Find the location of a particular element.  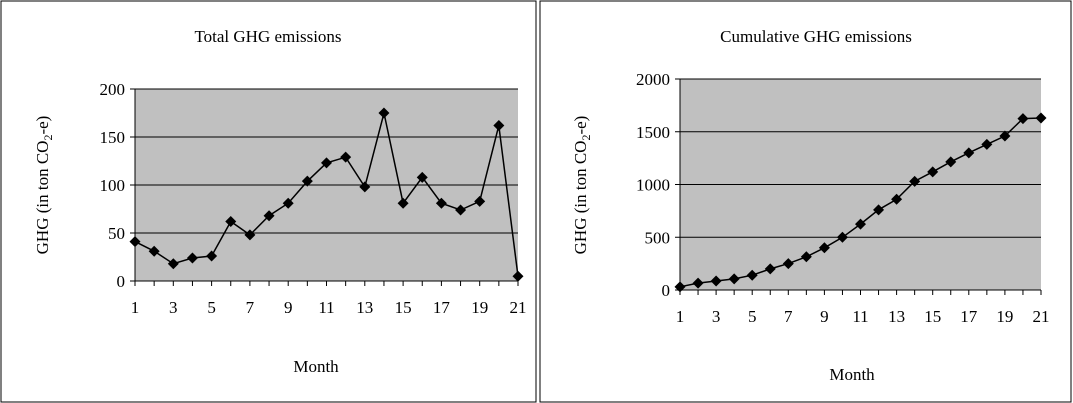

y-tick-label: 500 is located at coordinates (658, 237).